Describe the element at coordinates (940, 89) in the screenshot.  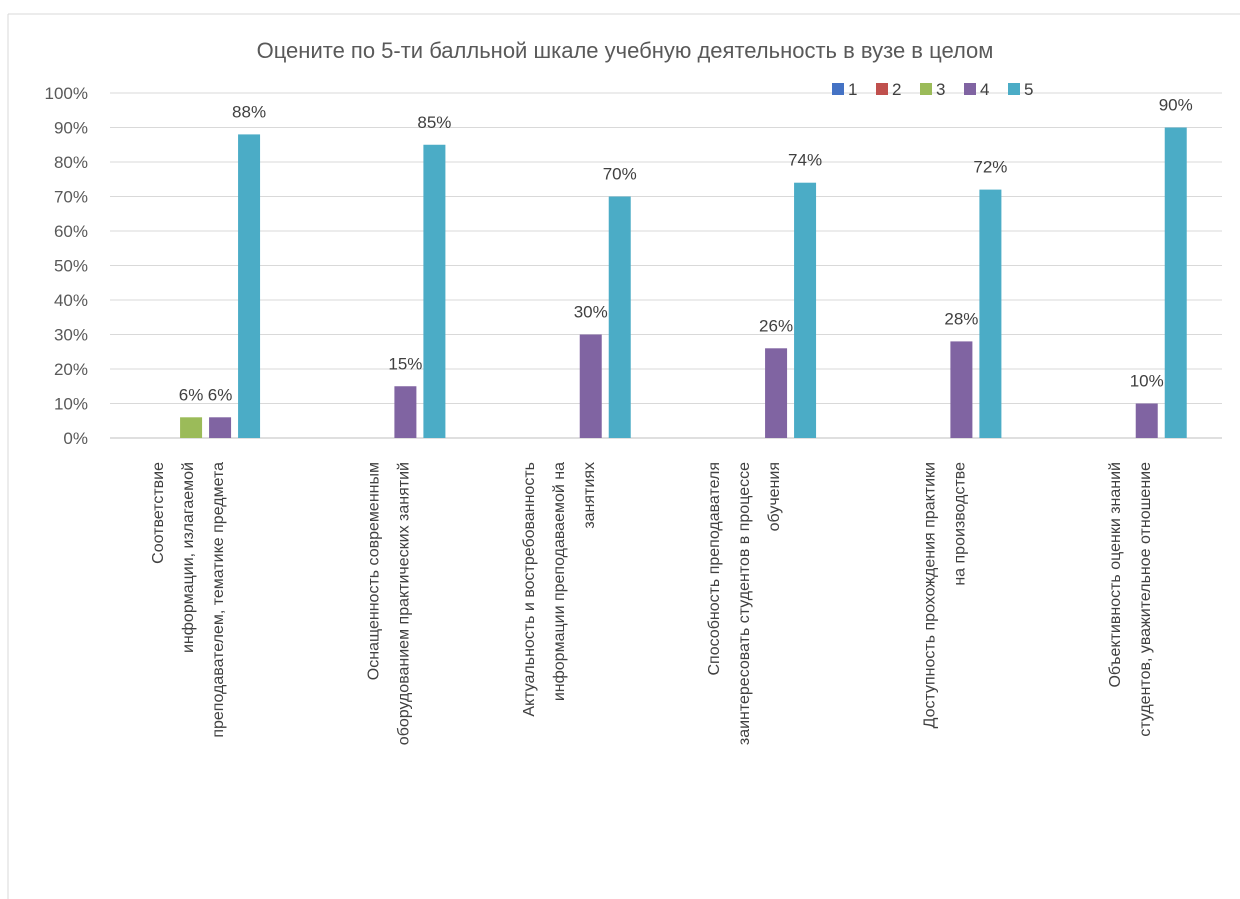
I see `legend-label-3: 3` at that location.